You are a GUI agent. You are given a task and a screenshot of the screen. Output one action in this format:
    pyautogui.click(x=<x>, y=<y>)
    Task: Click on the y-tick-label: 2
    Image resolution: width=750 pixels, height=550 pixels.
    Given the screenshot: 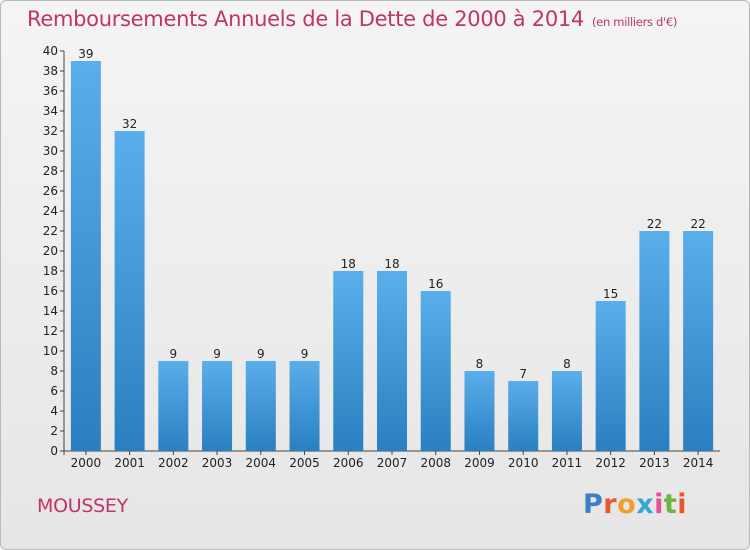 What is the action you would take?
    pyautogui.click(x=54, y=431)
    